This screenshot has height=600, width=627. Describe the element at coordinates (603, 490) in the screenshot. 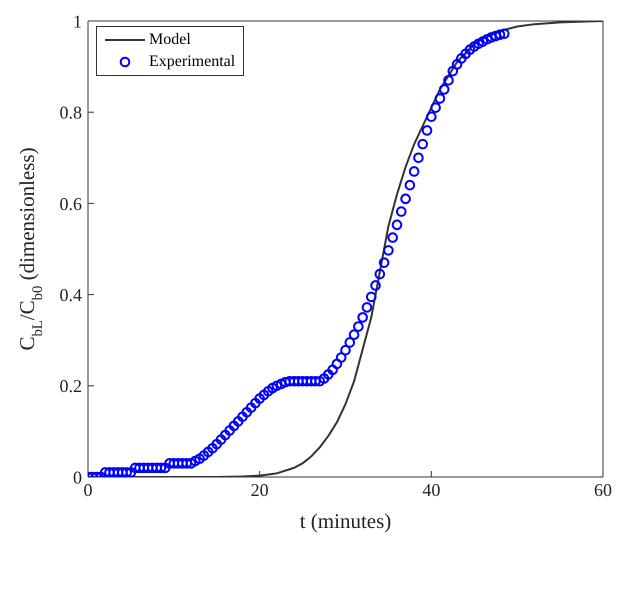

I see `x-tick-label: 60` at that location.